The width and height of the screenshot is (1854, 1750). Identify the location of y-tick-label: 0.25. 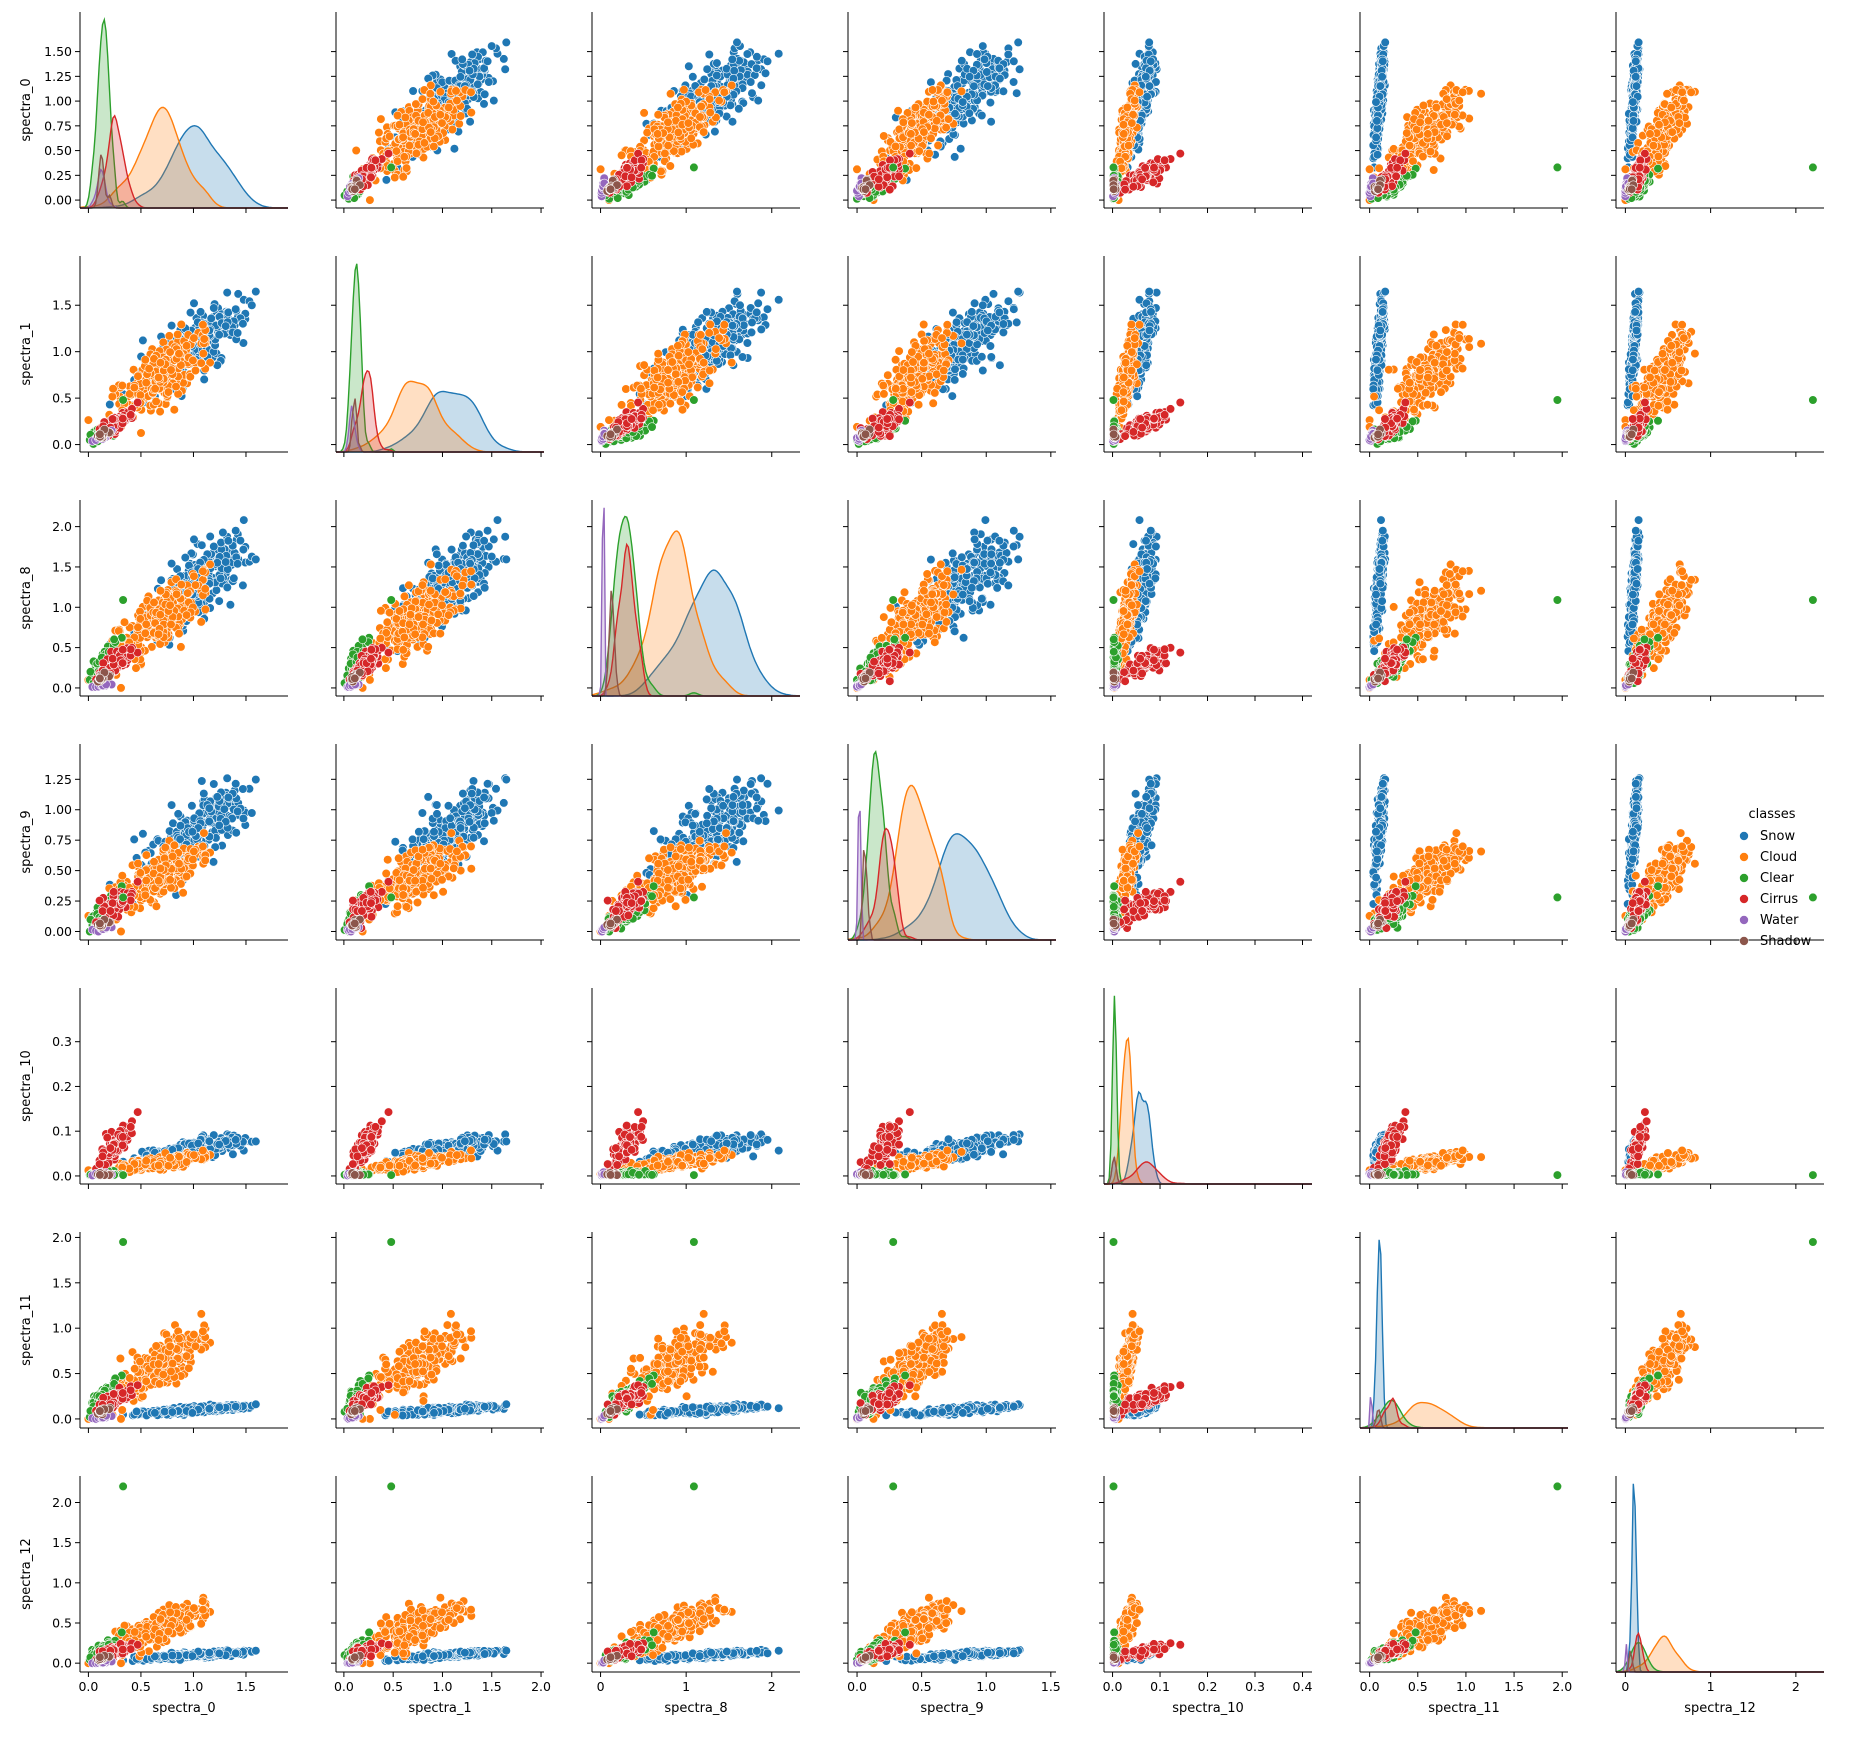
(58, 175).